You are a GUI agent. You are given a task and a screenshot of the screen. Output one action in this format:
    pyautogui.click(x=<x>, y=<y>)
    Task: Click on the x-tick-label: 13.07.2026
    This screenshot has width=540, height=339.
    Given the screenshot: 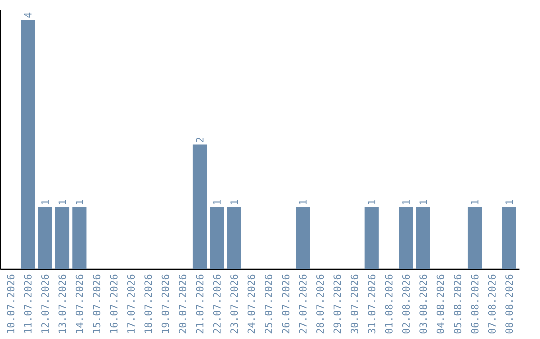 What is the action you would take?
    pyautogui.click(x=62, y=303)
    